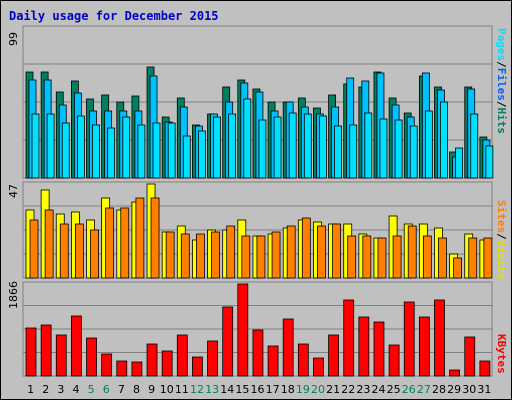 The height and width of the screenshot is (400, 512). Describe the element at coordinates (227, 389) in the screenshot. I see `day-tick-label: 14` at that location.